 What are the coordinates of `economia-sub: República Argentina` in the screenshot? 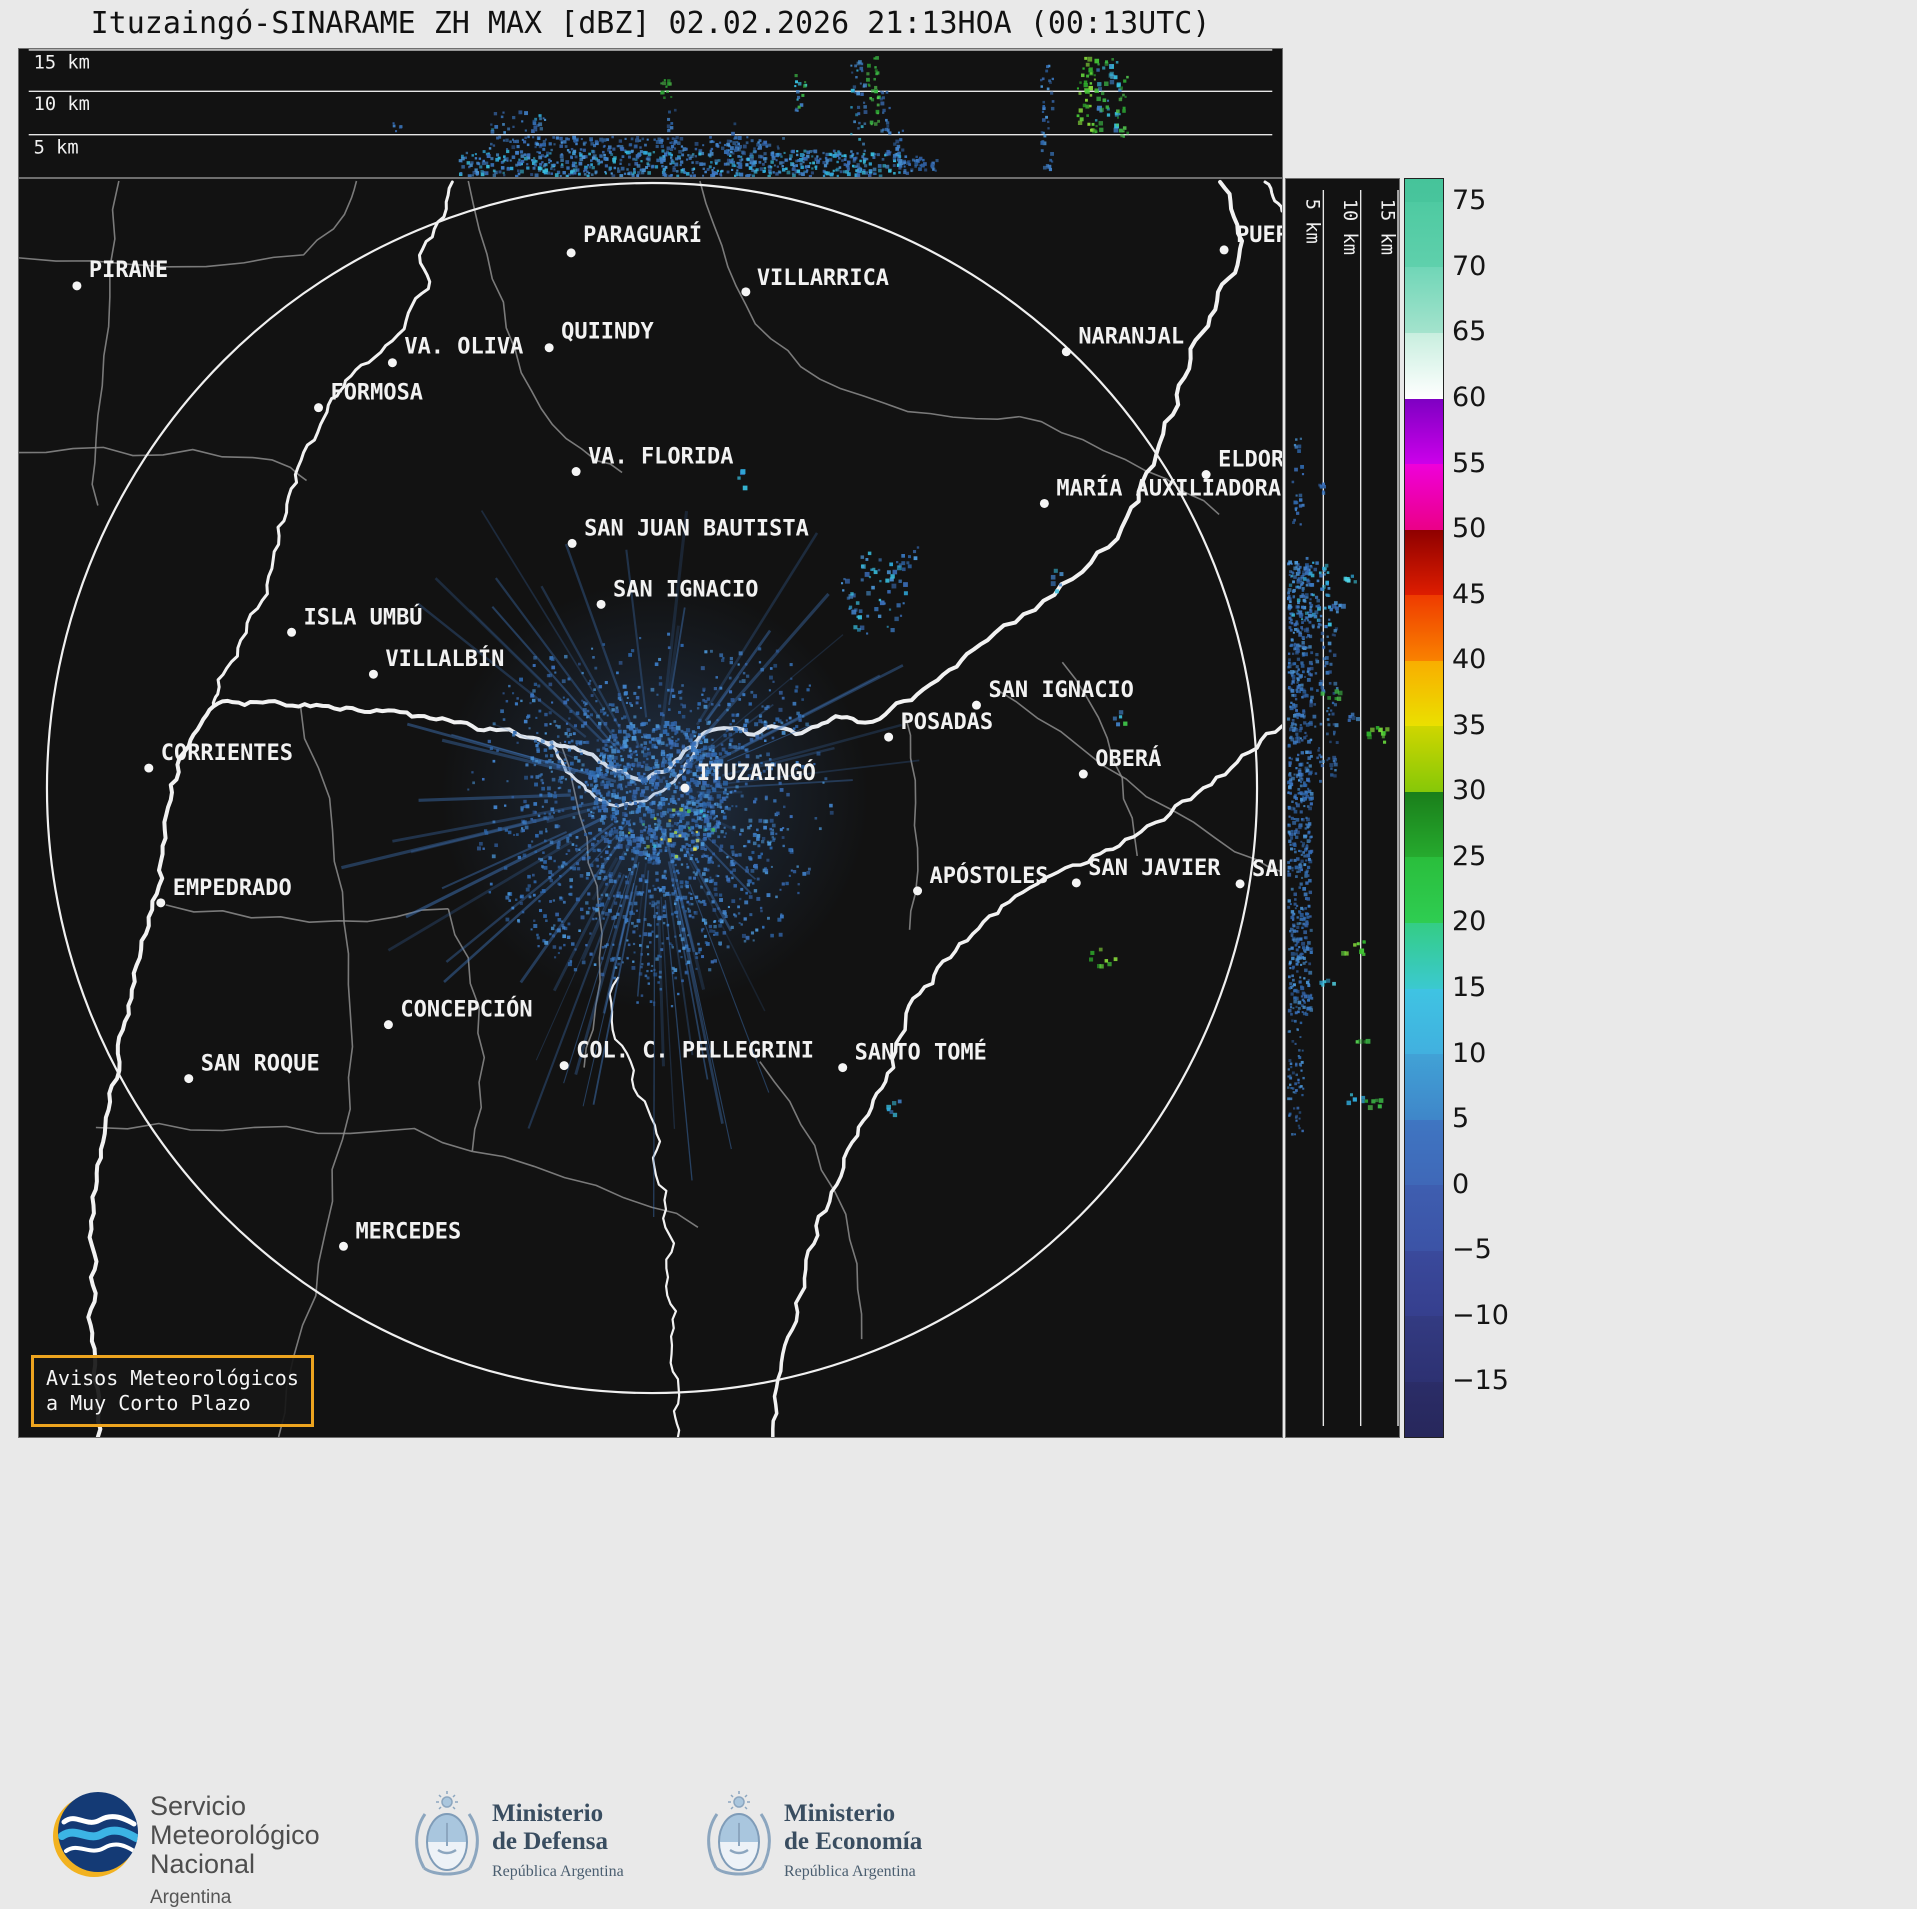 It's located at (850, 1871).